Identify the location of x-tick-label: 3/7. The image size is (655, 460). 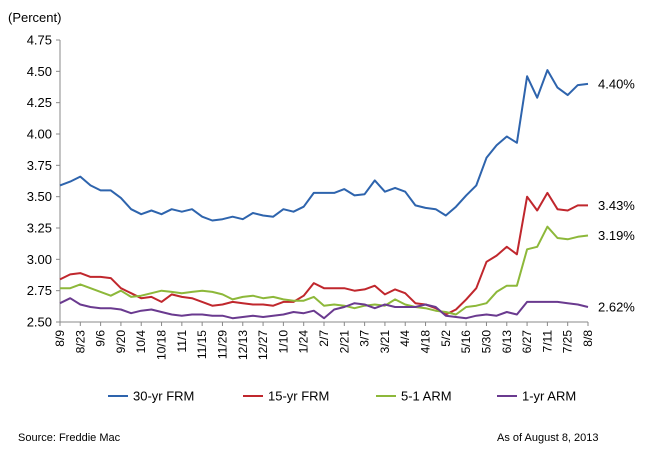
(365, 338).